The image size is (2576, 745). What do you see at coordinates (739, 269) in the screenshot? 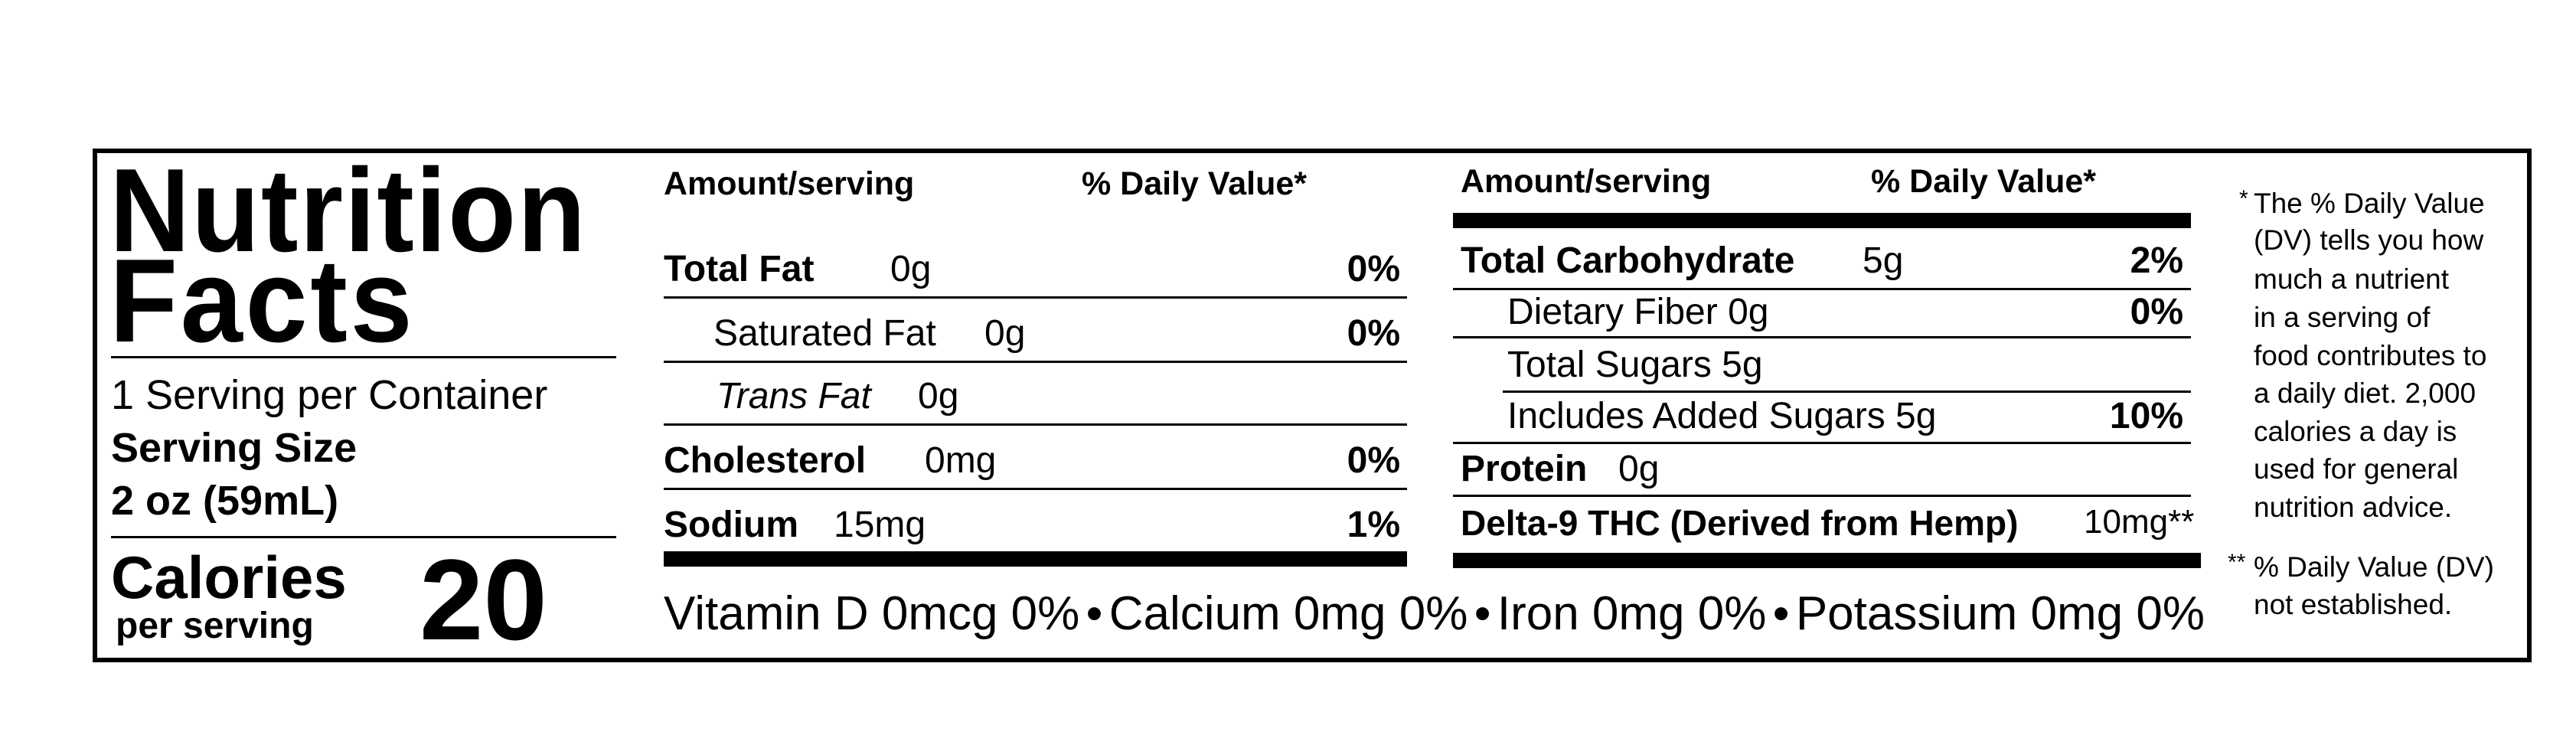
I see `row-name: Total Fat` at bounding box center [739, 269].